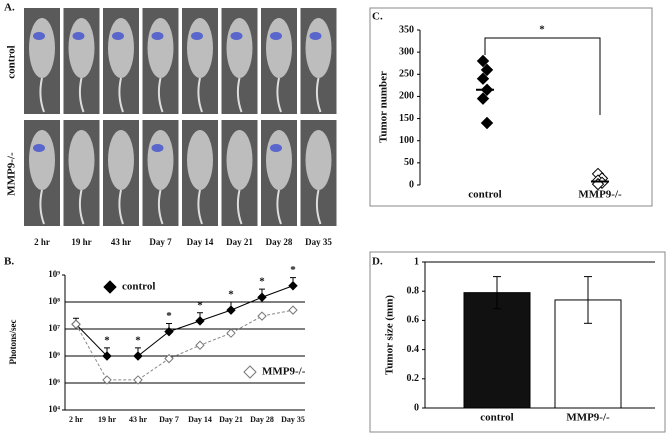 Image resolution: width=670 pixels, height=437 pixels. What do you see at coordinates (12, 174) in the screenshot?
I see `row-label: MMP9-/-` at bounding box center [12, 174].